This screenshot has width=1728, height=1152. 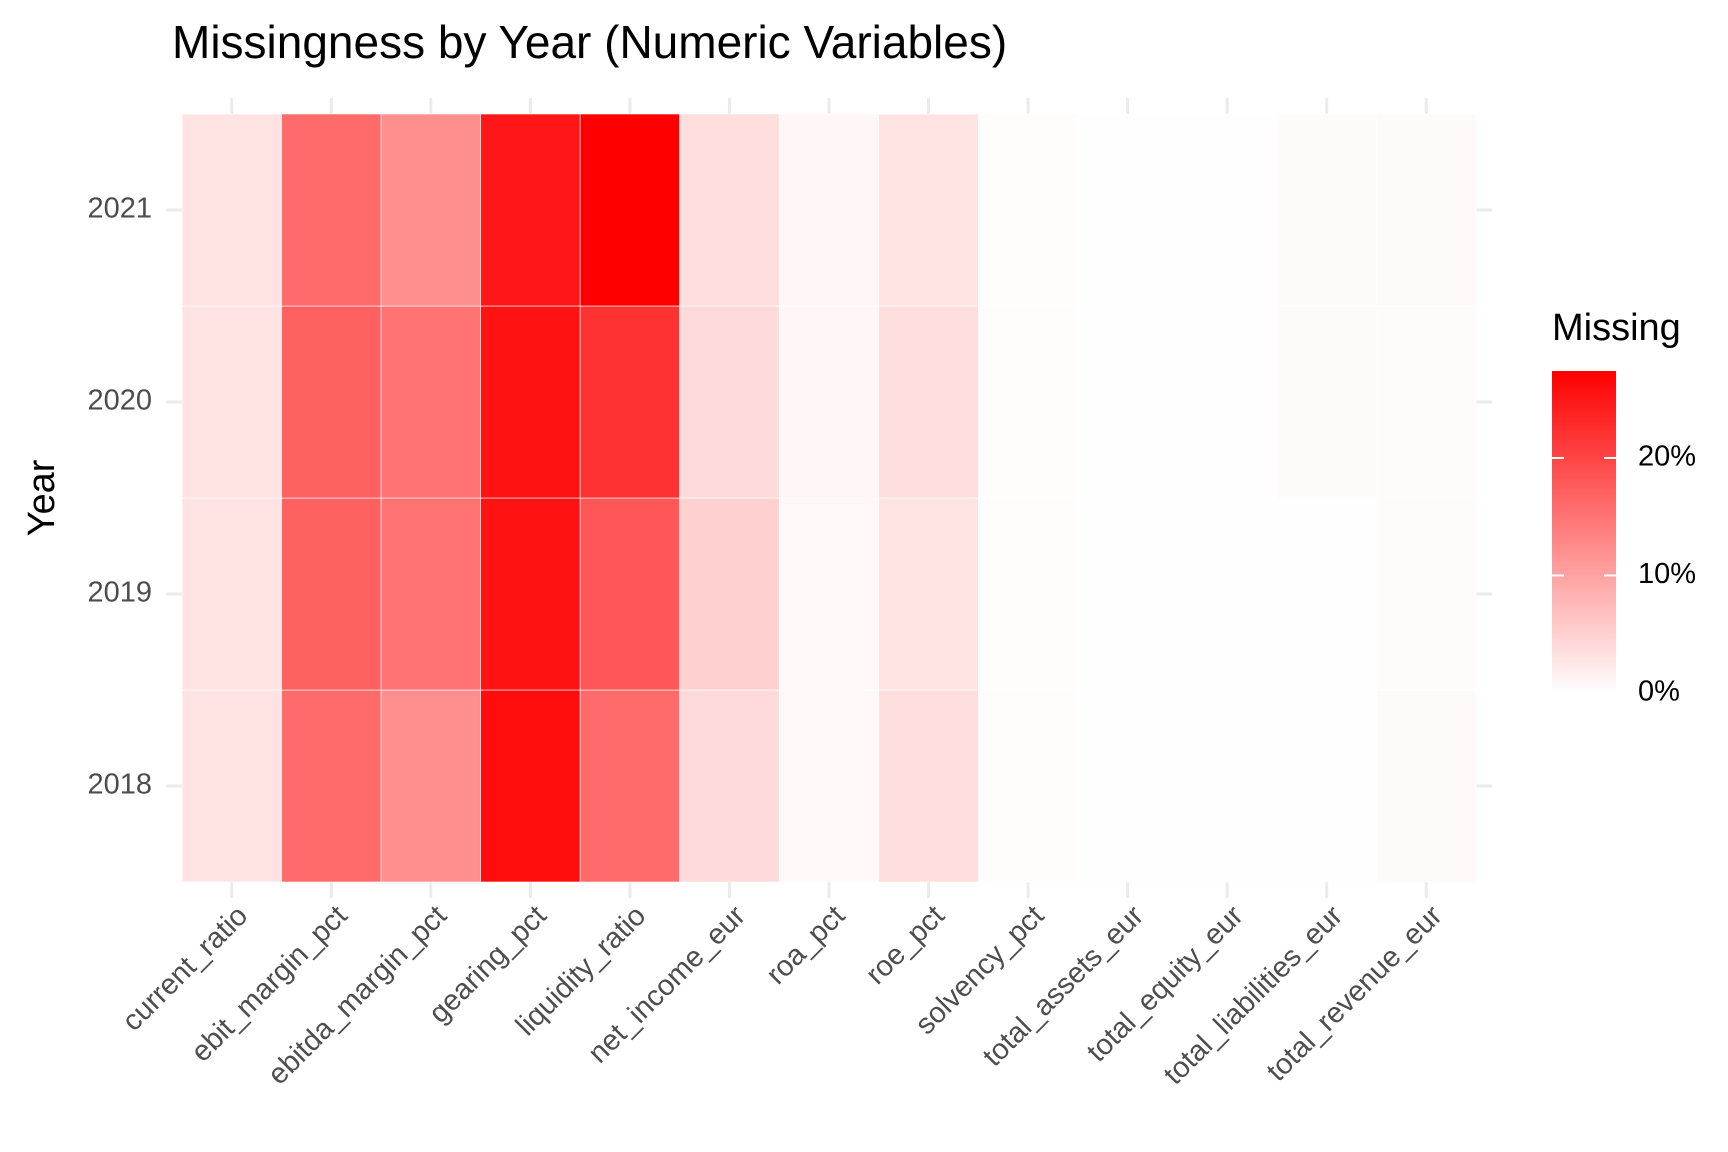 What do you see at coordinates (357, 995) in the screenshot?
I see `x-tick-label: ebitda_margin_pct` at bounding box center [357, 995].